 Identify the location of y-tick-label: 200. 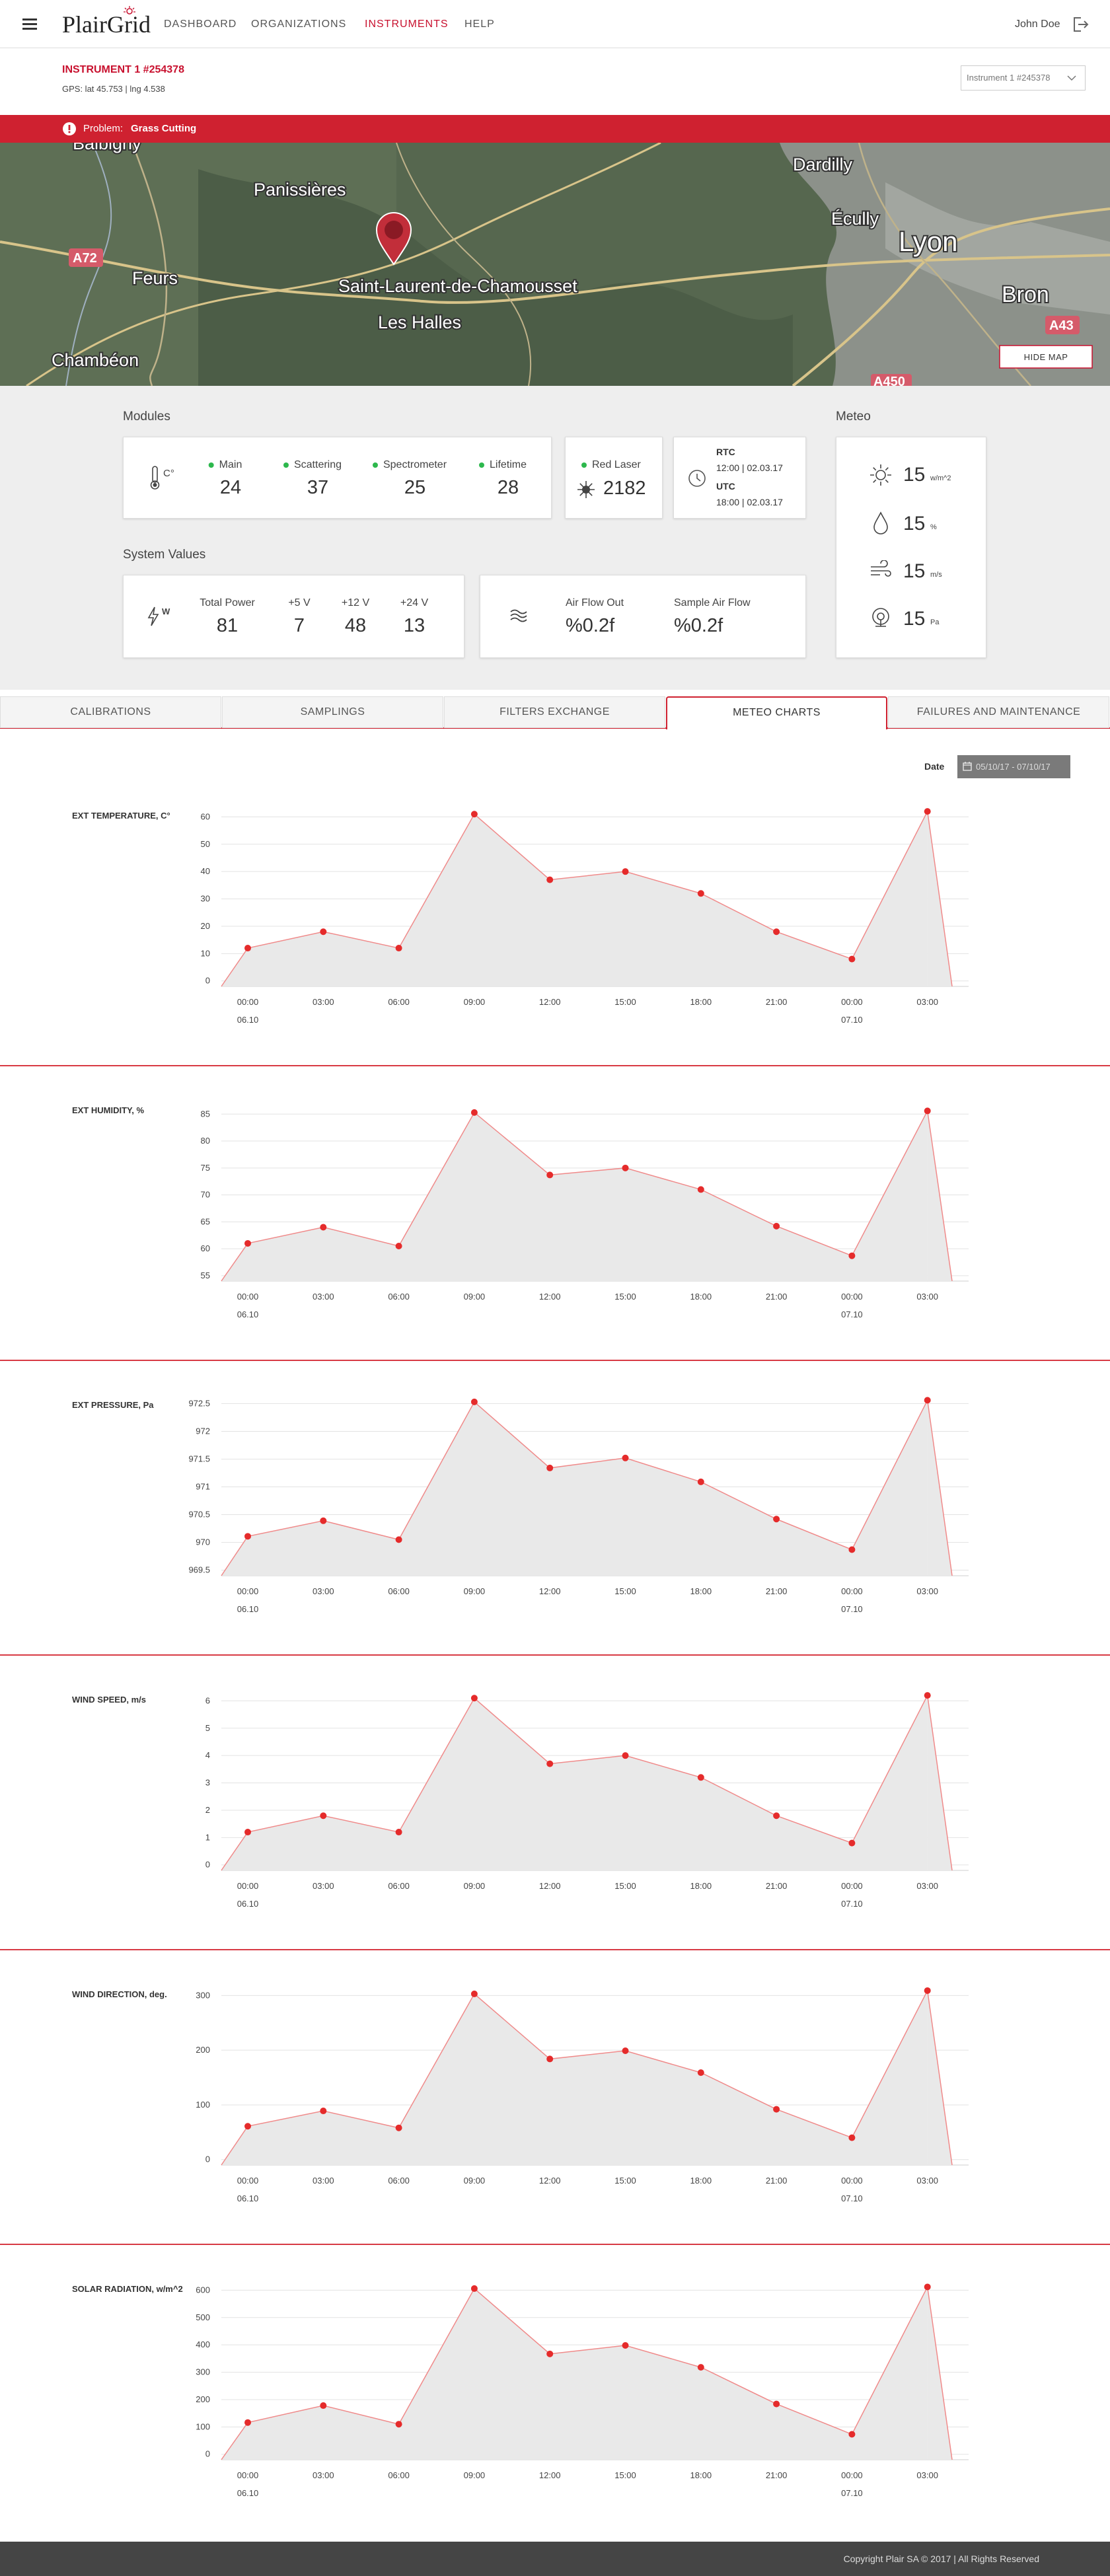
(203, 2399).